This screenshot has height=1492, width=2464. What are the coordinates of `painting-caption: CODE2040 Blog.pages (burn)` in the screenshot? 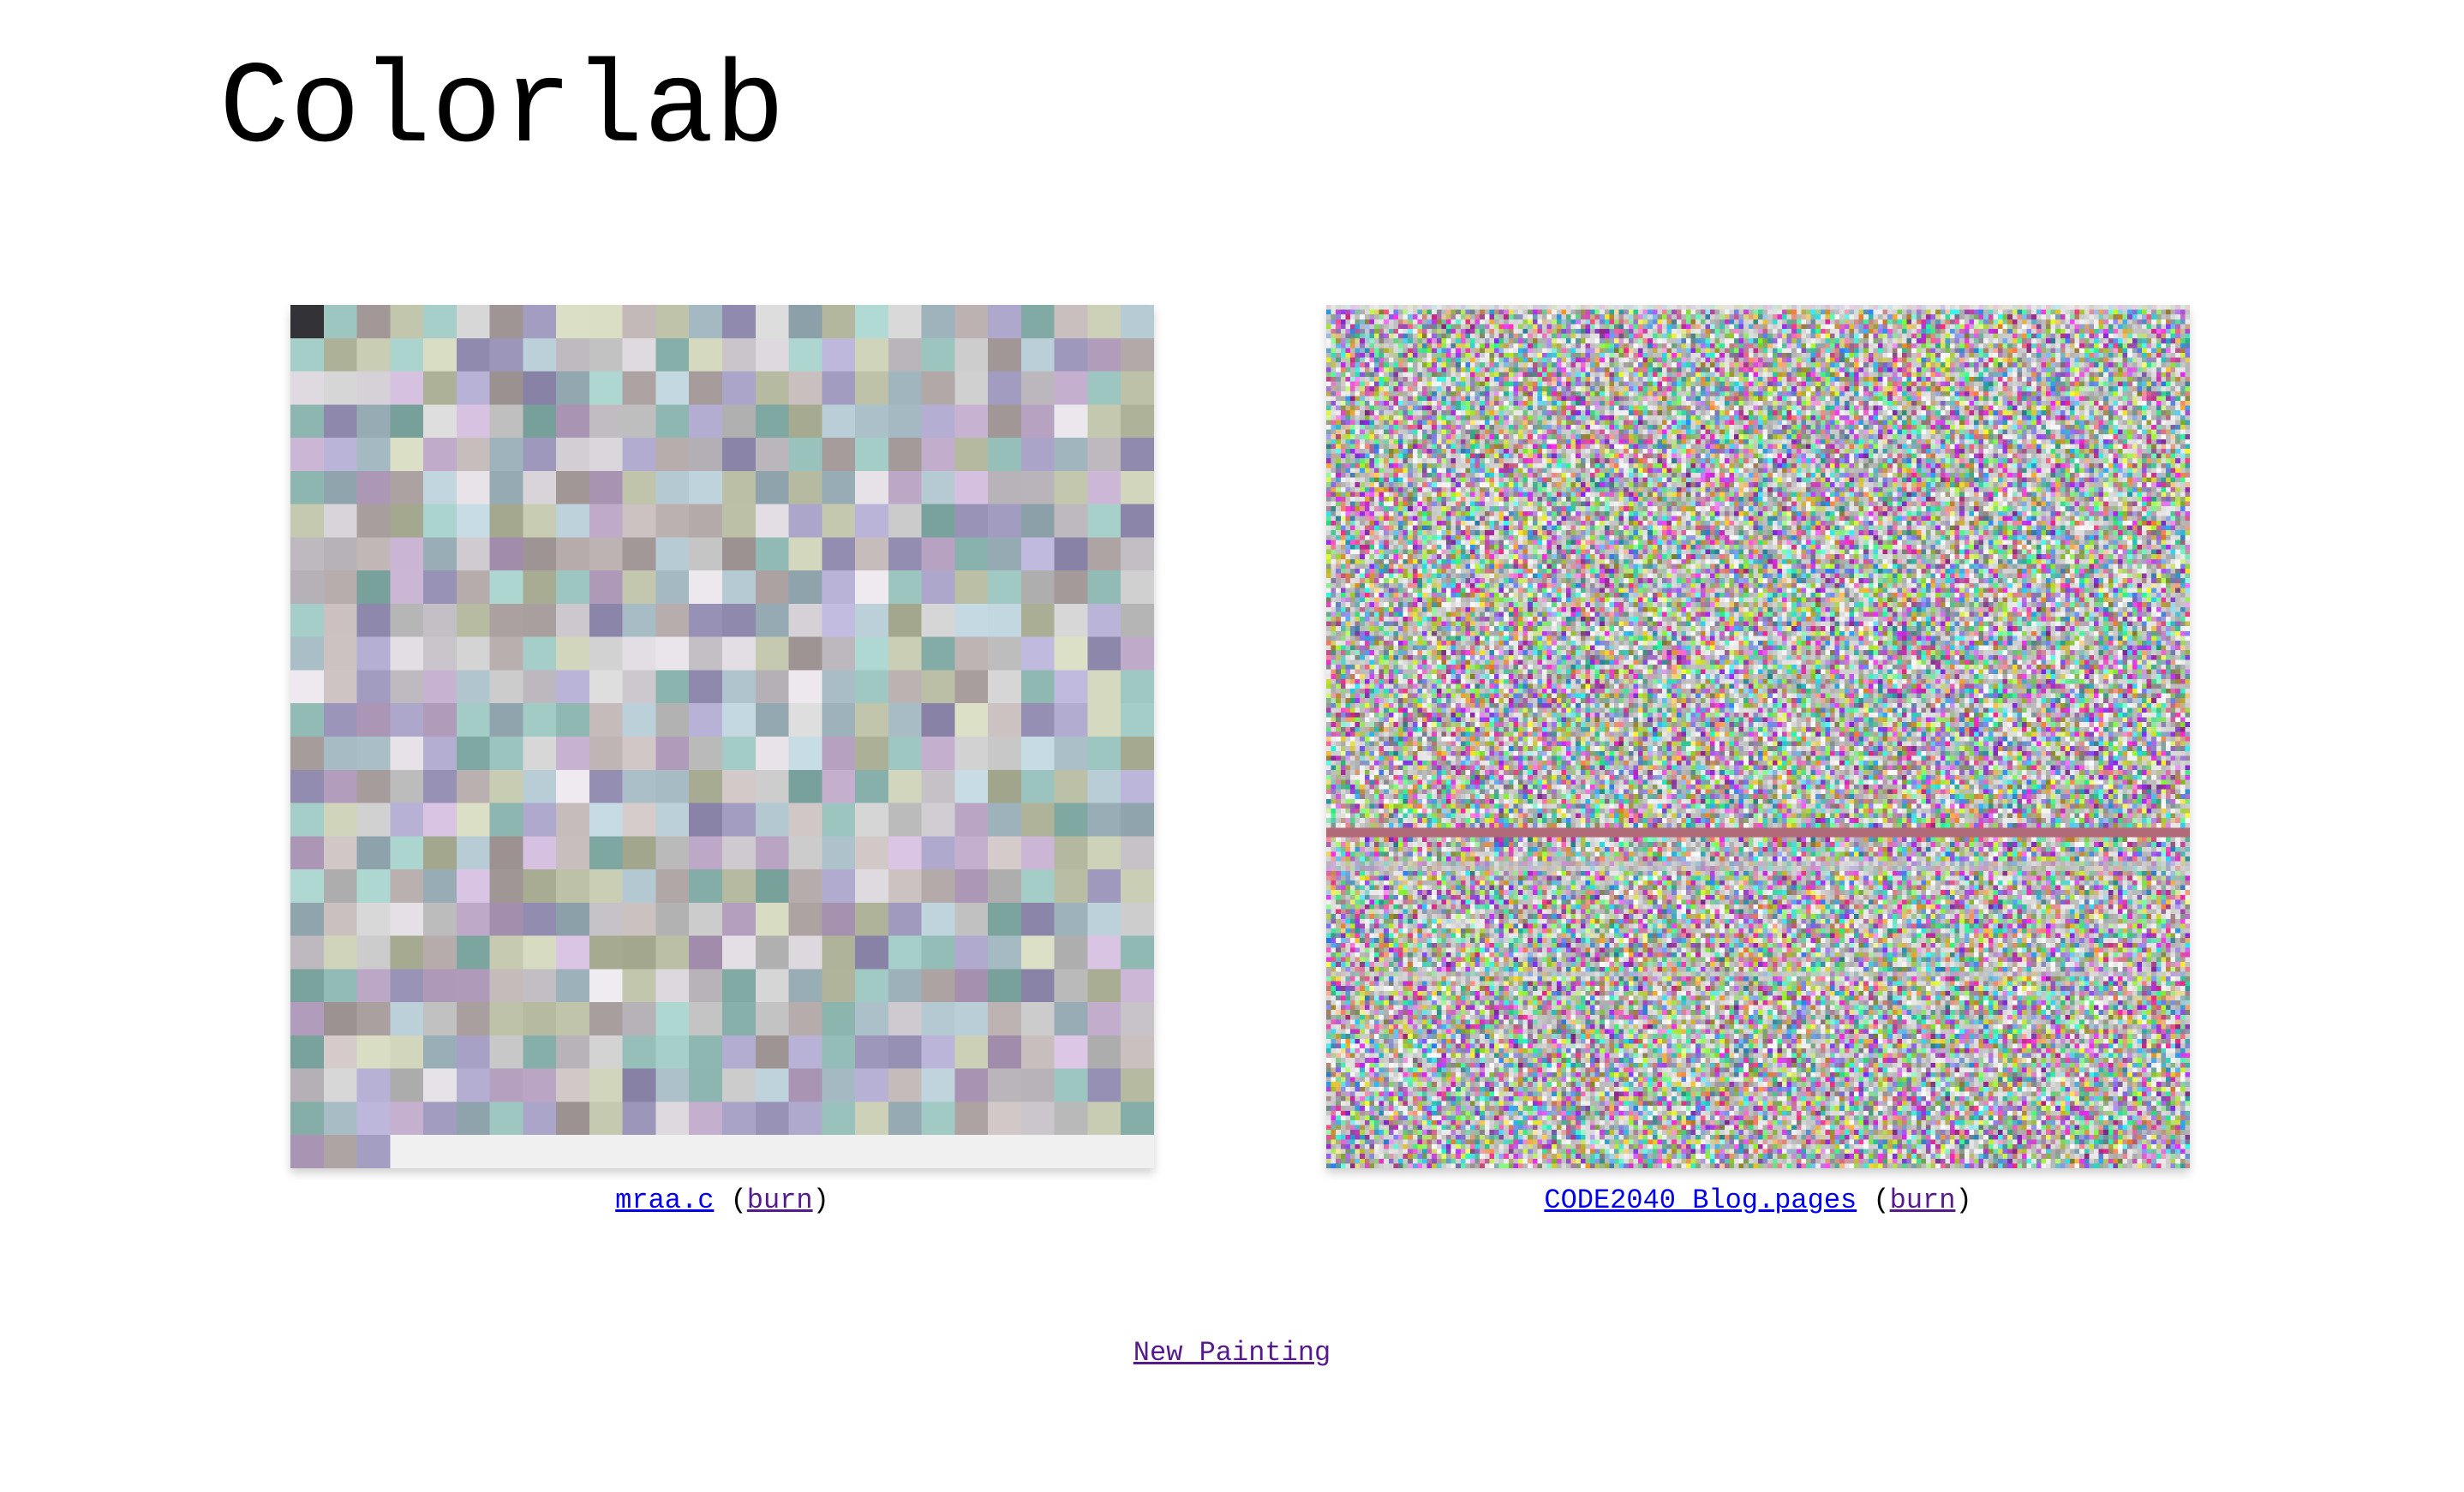 It's located at (1758, 1201).